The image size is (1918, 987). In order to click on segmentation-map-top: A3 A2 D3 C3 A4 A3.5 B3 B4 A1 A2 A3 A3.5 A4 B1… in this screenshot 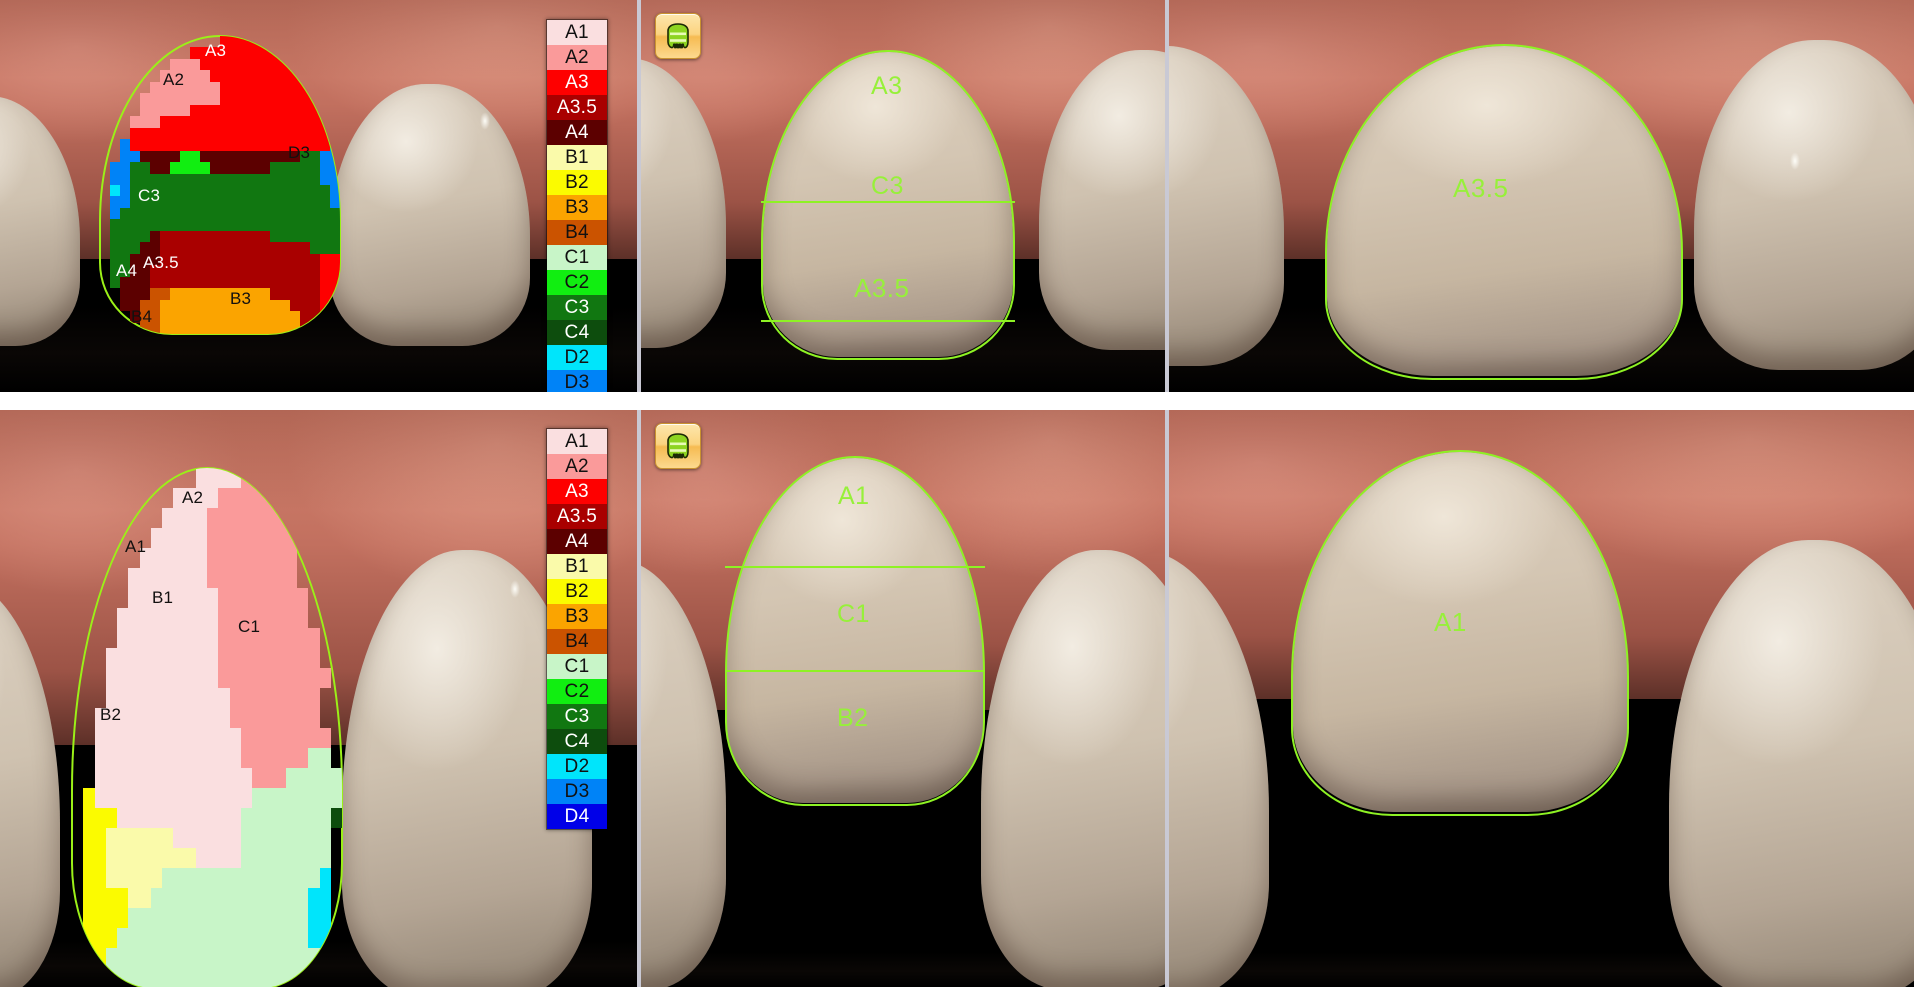, I will do `click(318, 196)`.